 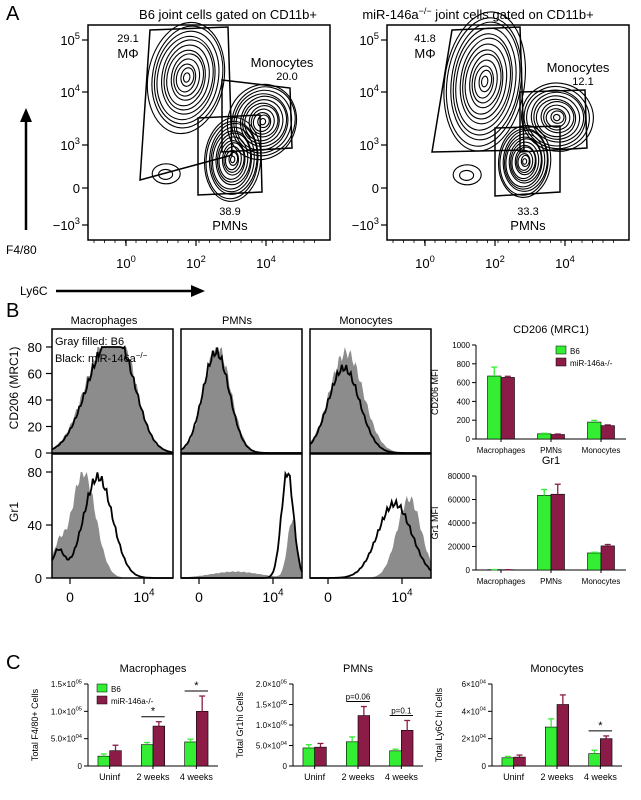 I want to click on flow-xtick-label: 100, so click(x=425, y=262).